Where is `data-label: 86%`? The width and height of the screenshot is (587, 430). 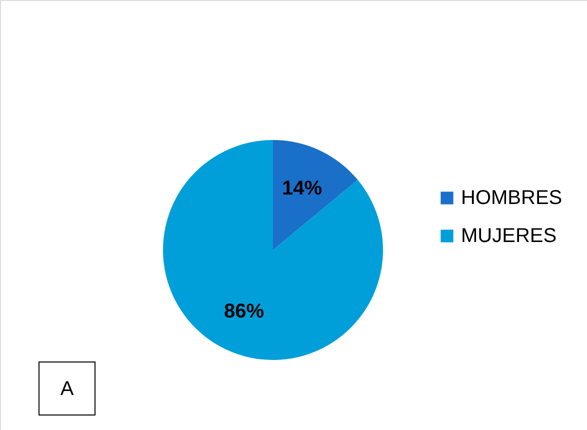 data-label: 86% is located at coordinates (244, 311).